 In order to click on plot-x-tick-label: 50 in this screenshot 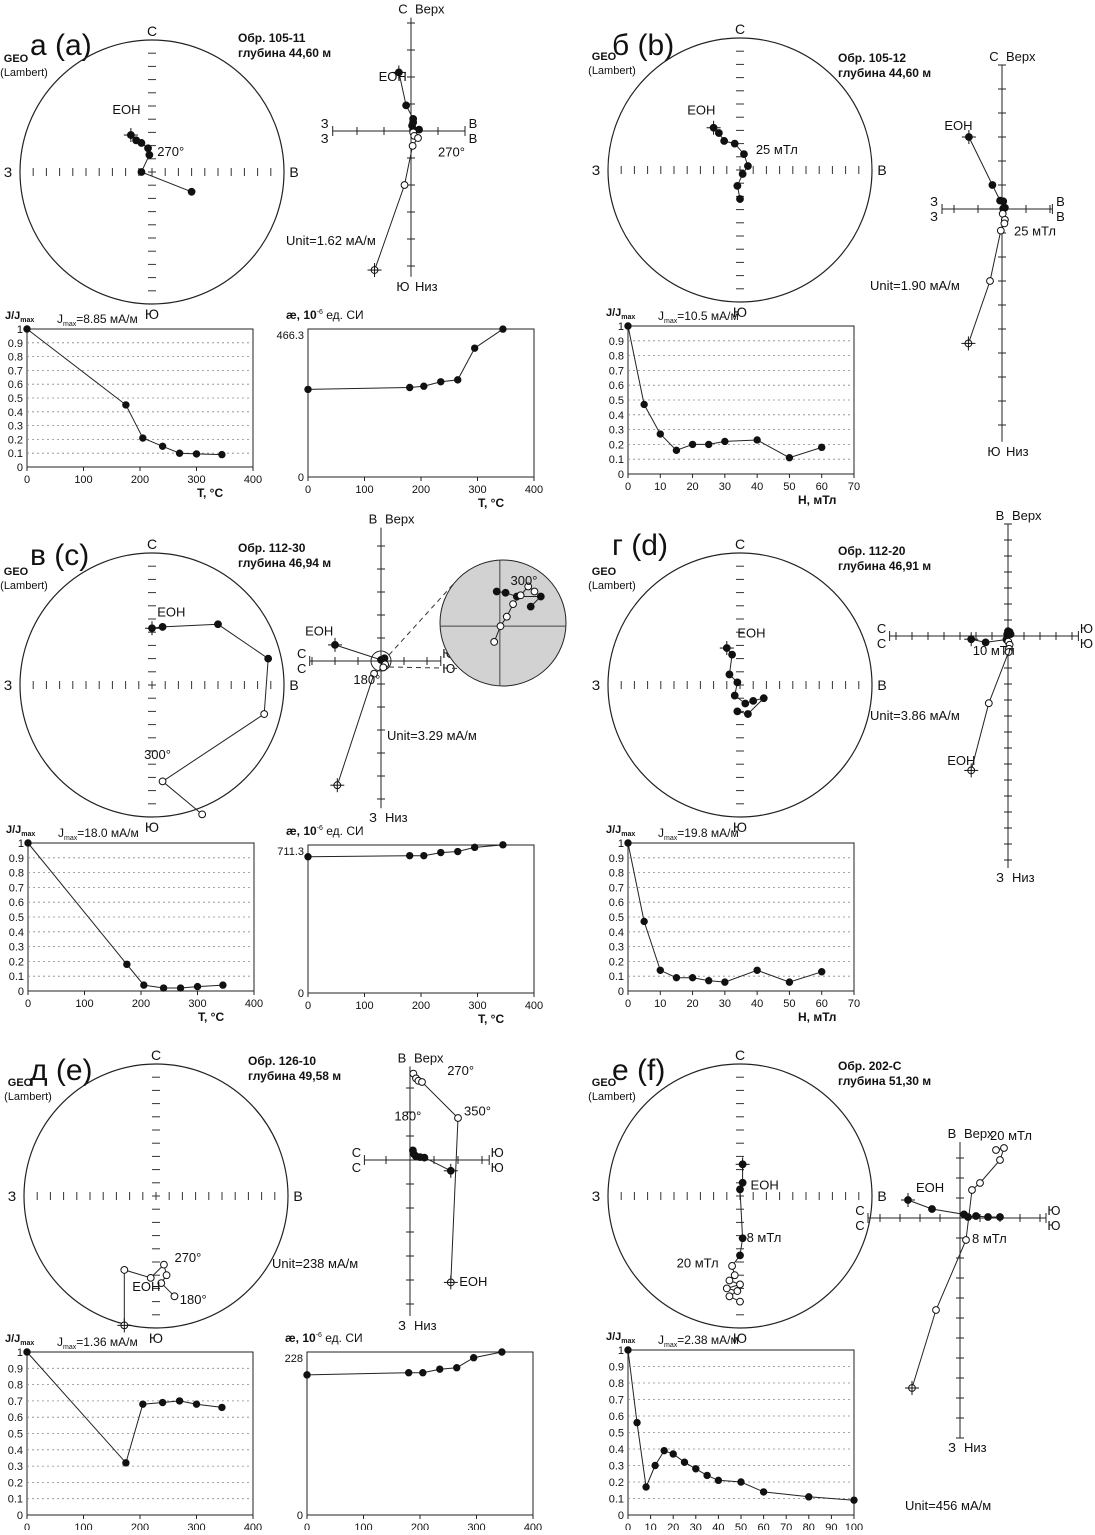, I will do `click(789, 1004)`.